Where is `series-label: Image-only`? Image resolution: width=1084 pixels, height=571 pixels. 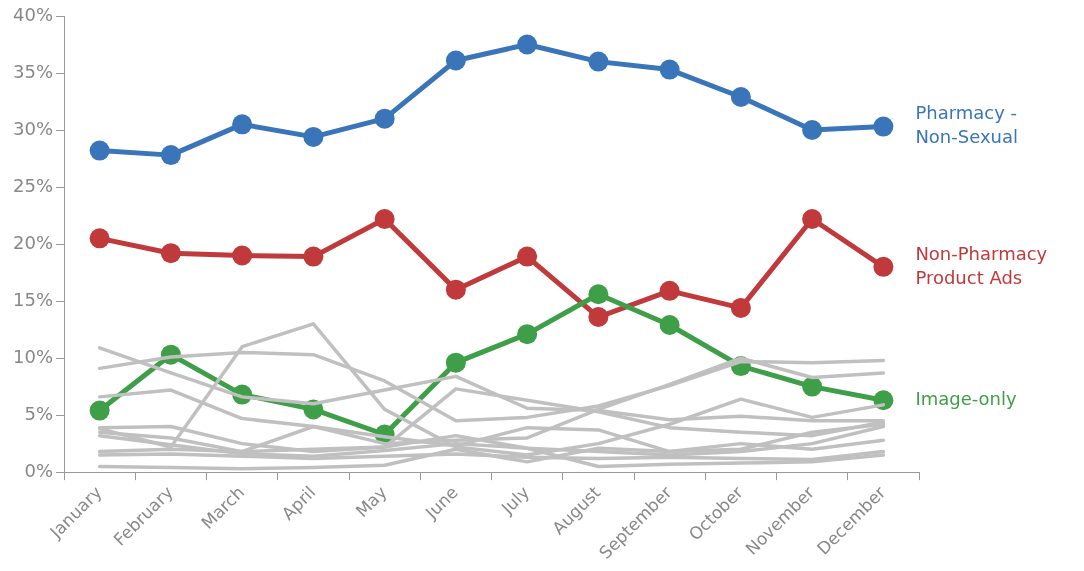 series-label: Image-only is located at coordinates (966, 398).